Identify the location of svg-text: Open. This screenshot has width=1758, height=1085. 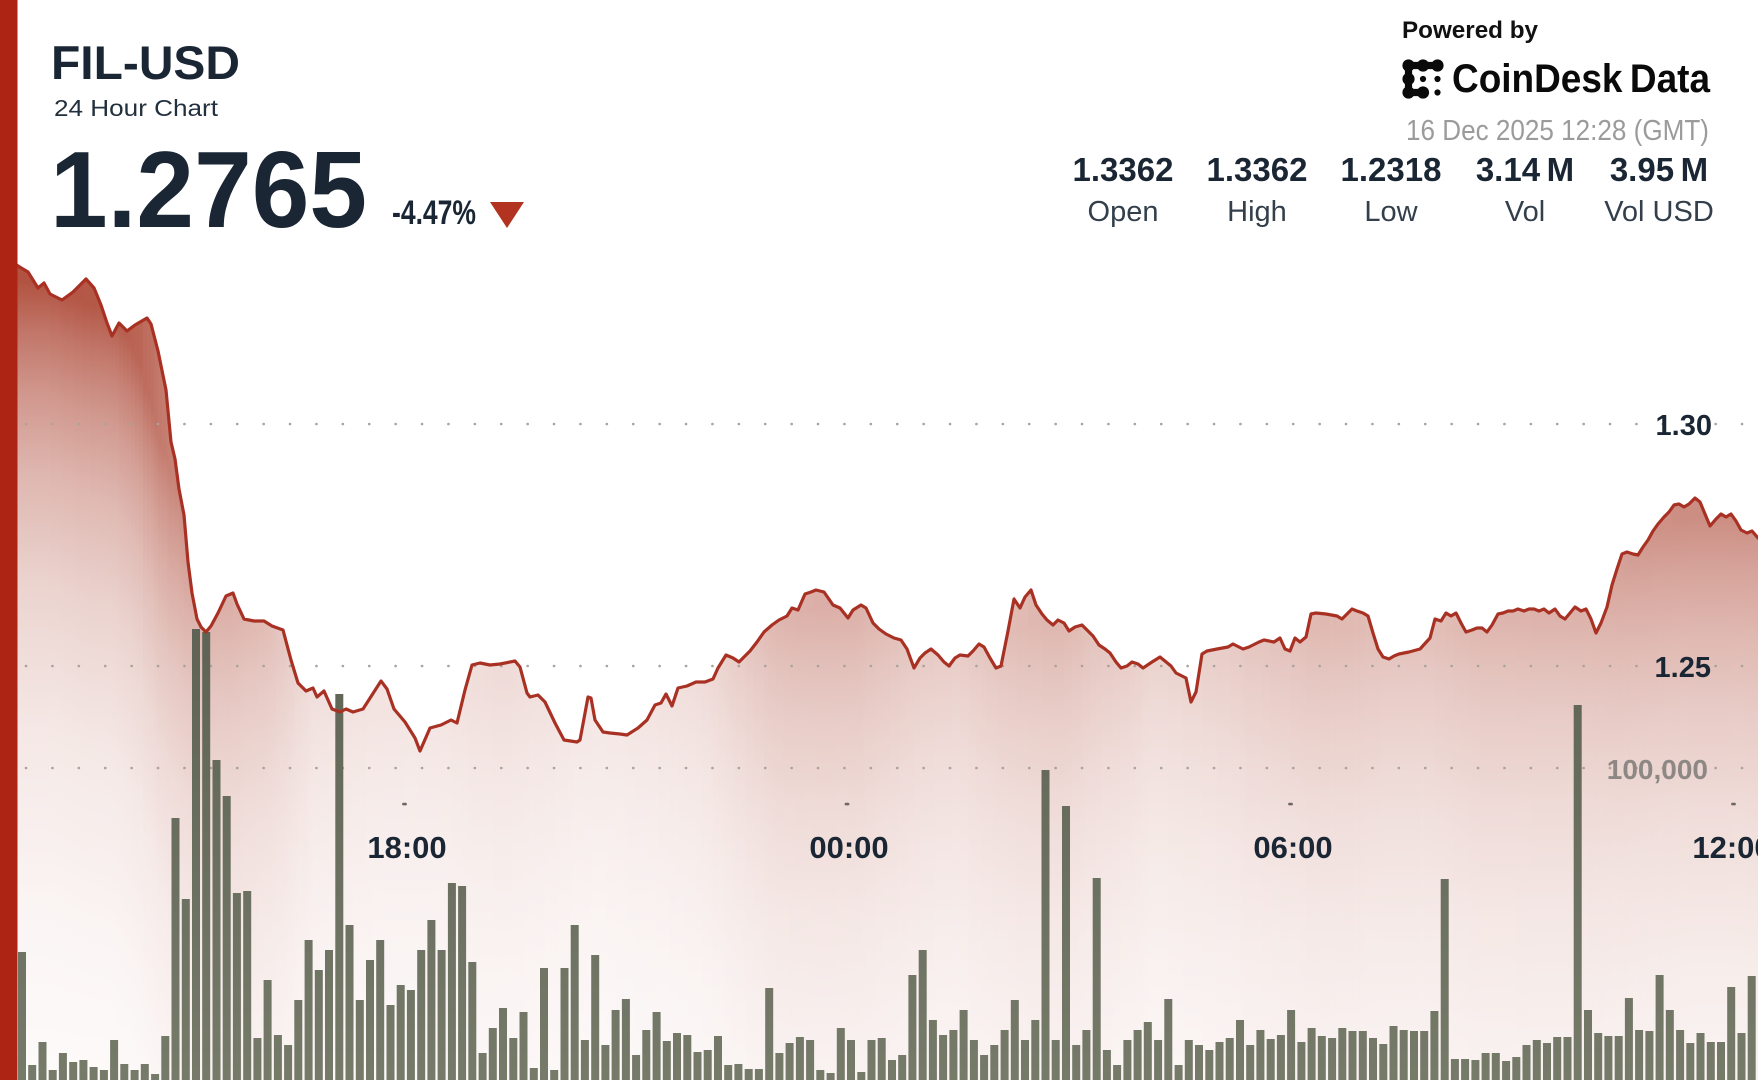
(1123, 212).